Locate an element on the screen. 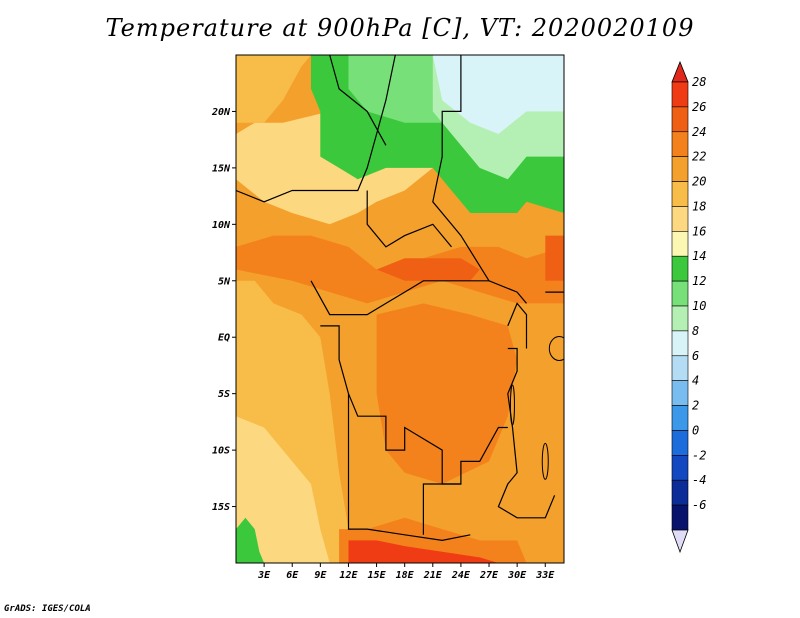 Image resolution: width=800 pixels, height=618 pixels. region-southwest-cool is located at coordinates (250, 540).